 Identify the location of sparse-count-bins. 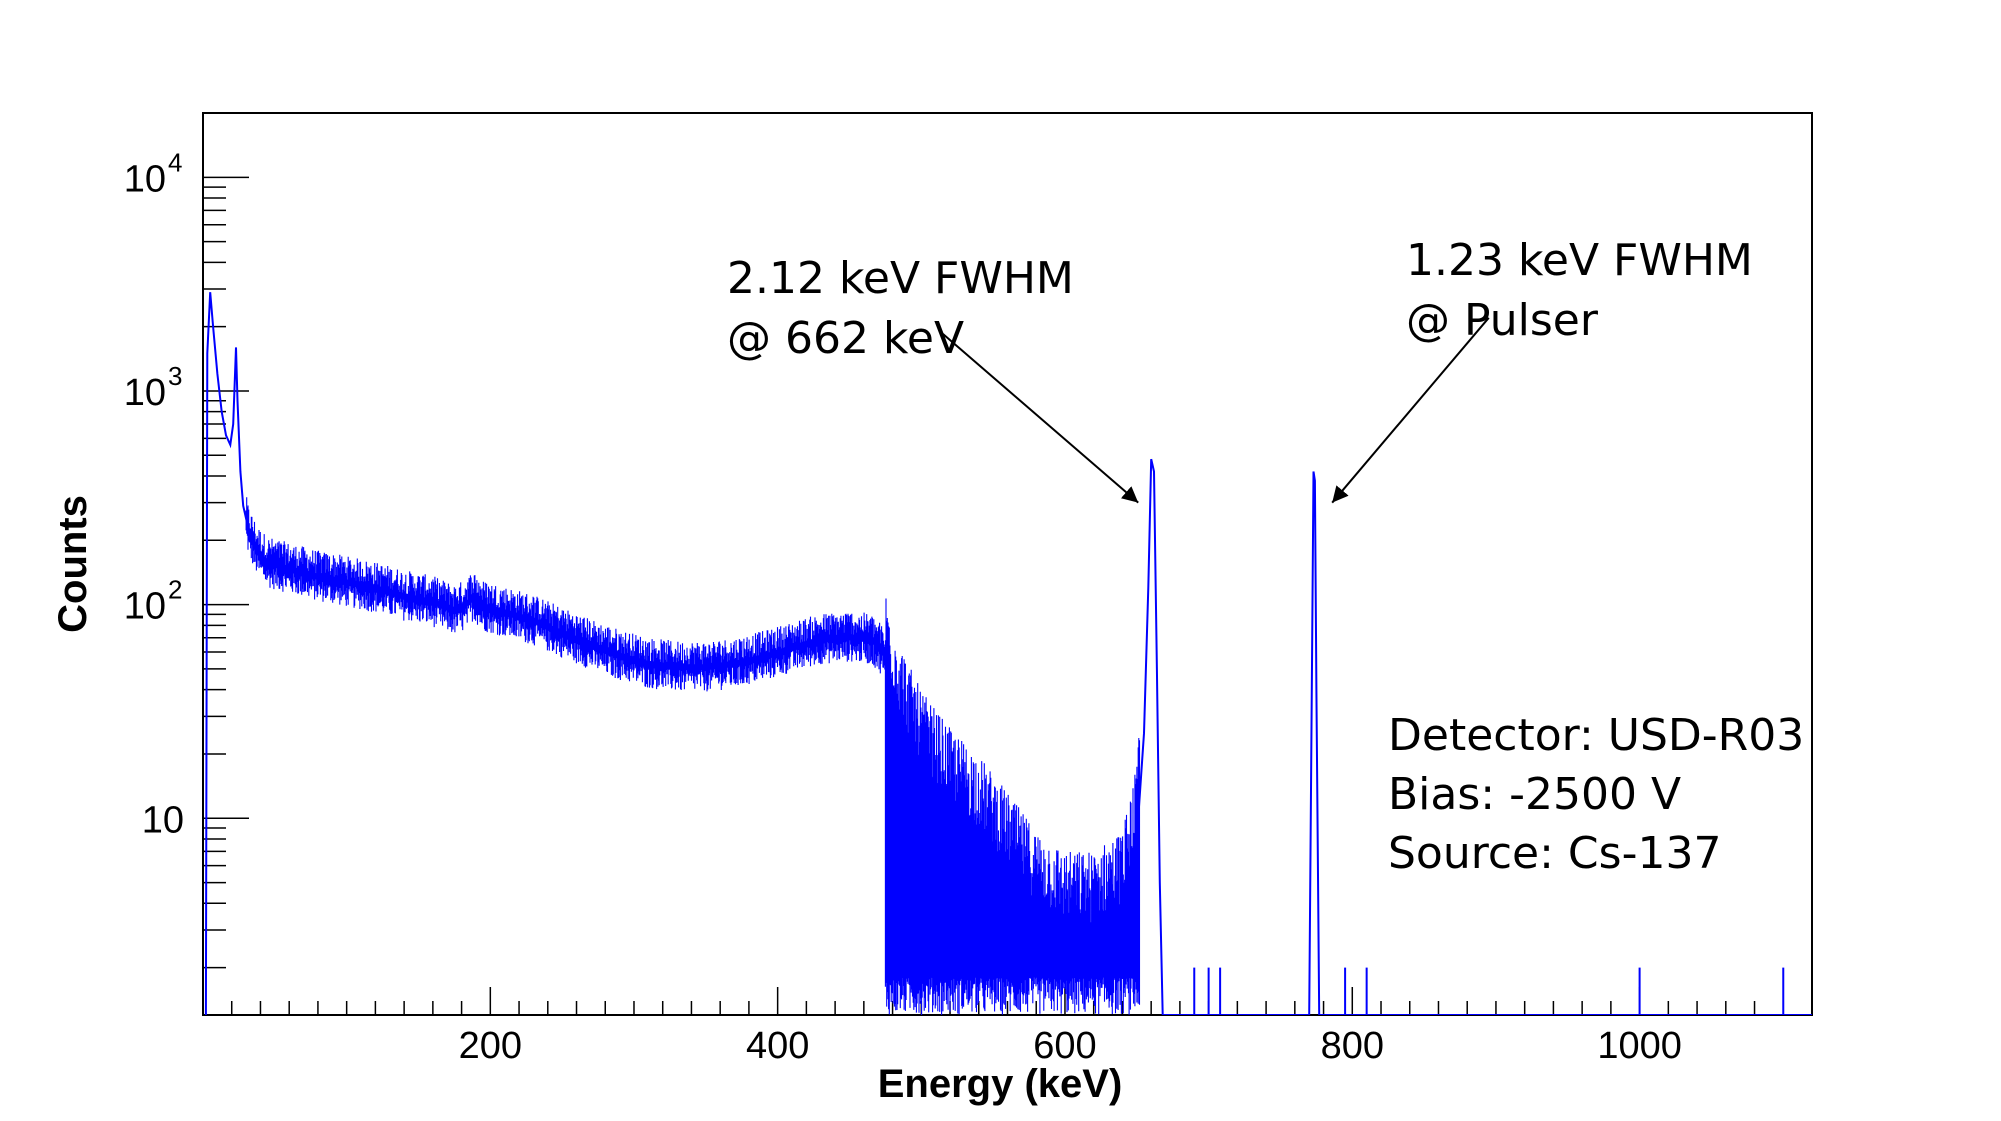
(1489, 991).